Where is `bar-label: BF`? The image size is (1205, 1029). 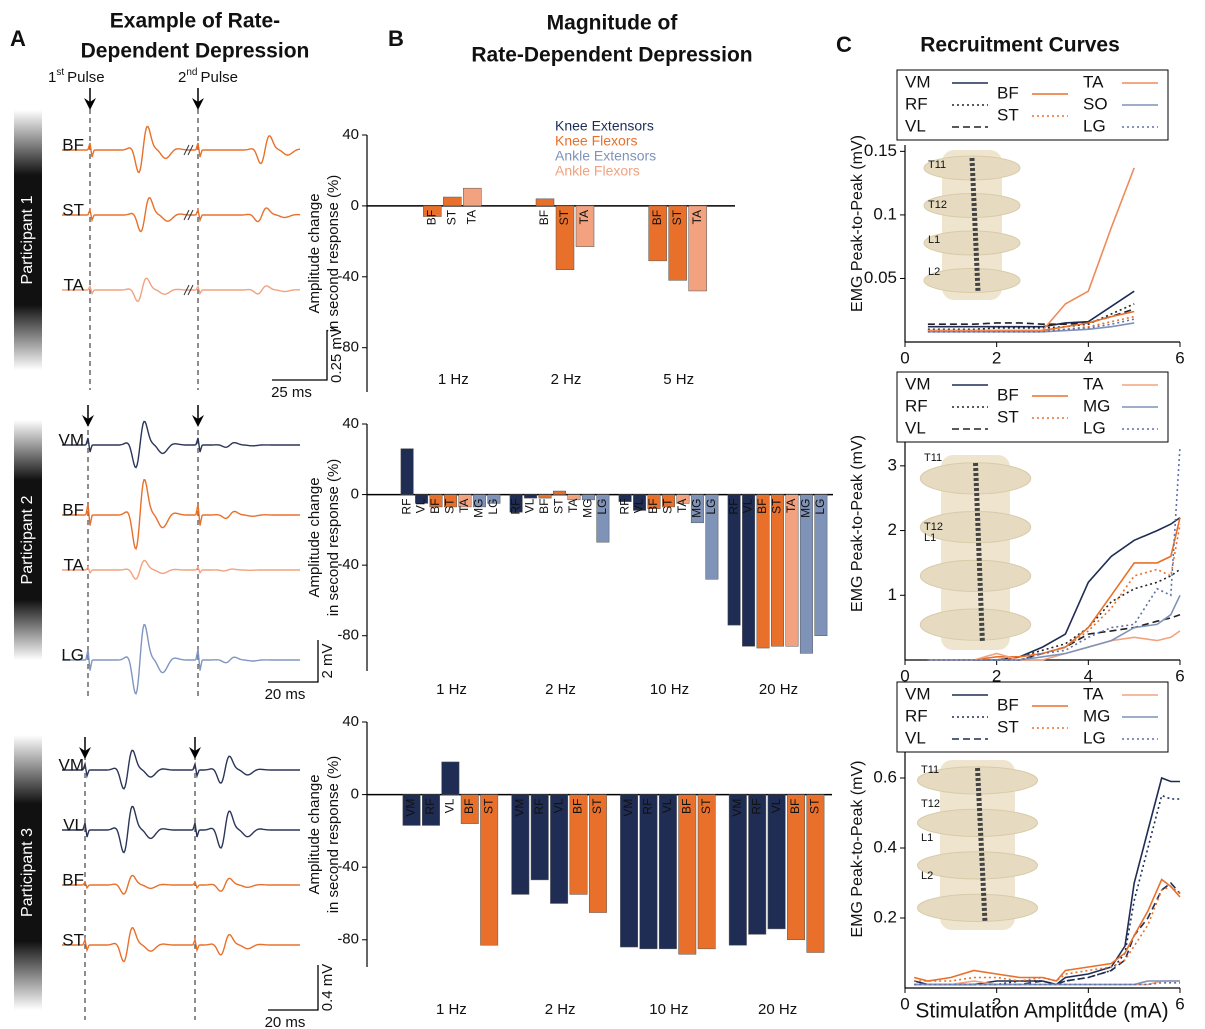 bar-label: BF is located at coordinates (544, 506).